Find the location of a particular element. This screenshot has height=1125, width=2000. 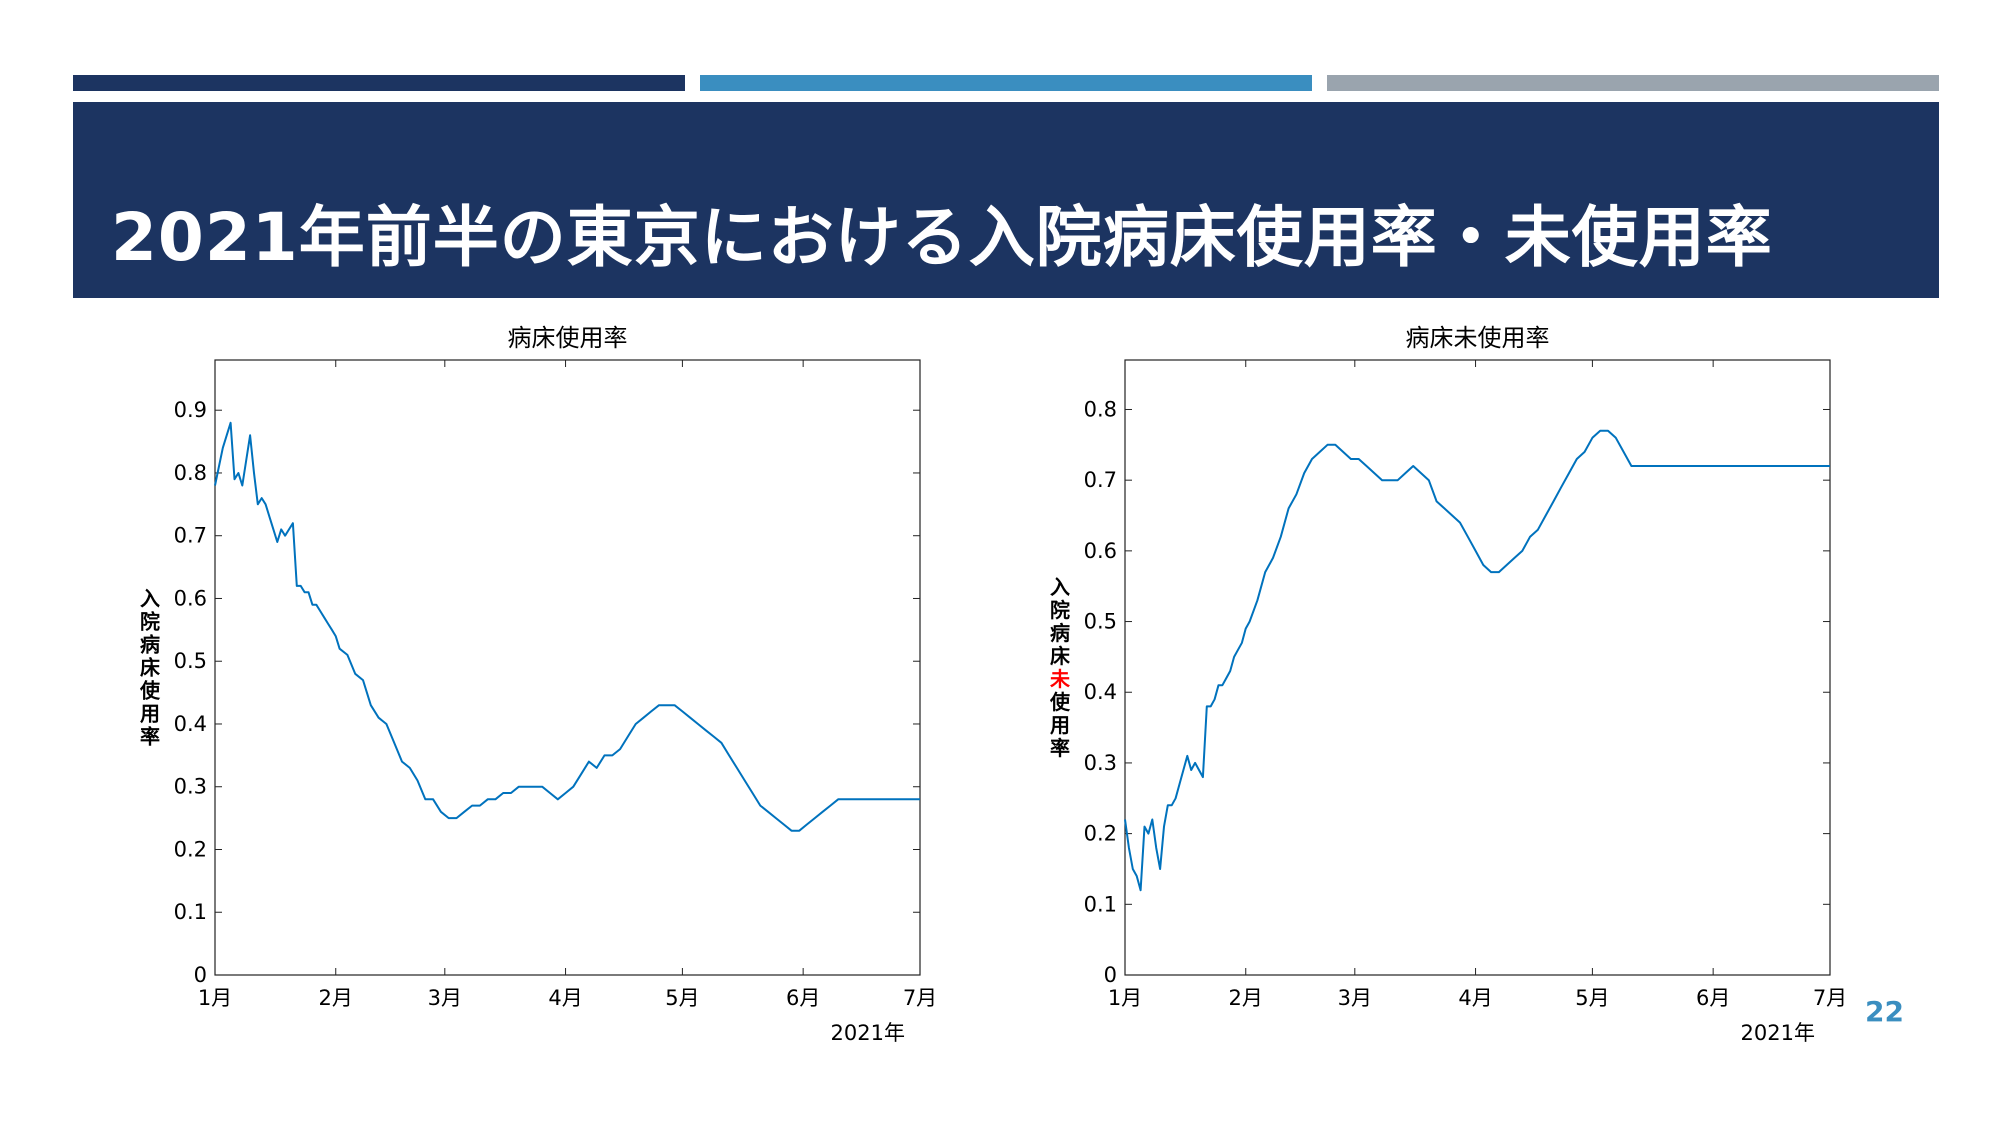

usage-chart-xtick-label: 2月 is located at coordinates (336, 998).